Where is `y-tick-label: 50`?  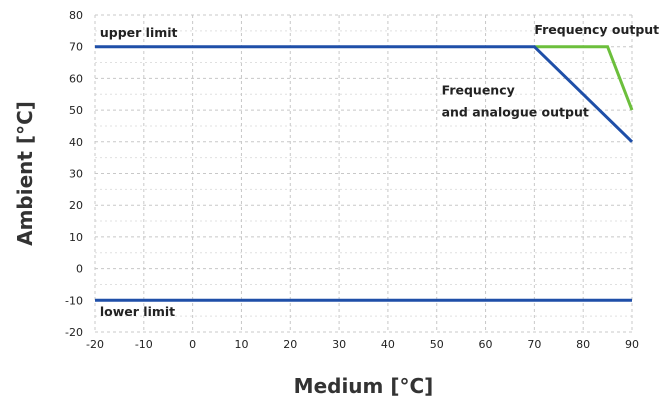 y-tick-label: 50 is located at coordinates (76, 110).